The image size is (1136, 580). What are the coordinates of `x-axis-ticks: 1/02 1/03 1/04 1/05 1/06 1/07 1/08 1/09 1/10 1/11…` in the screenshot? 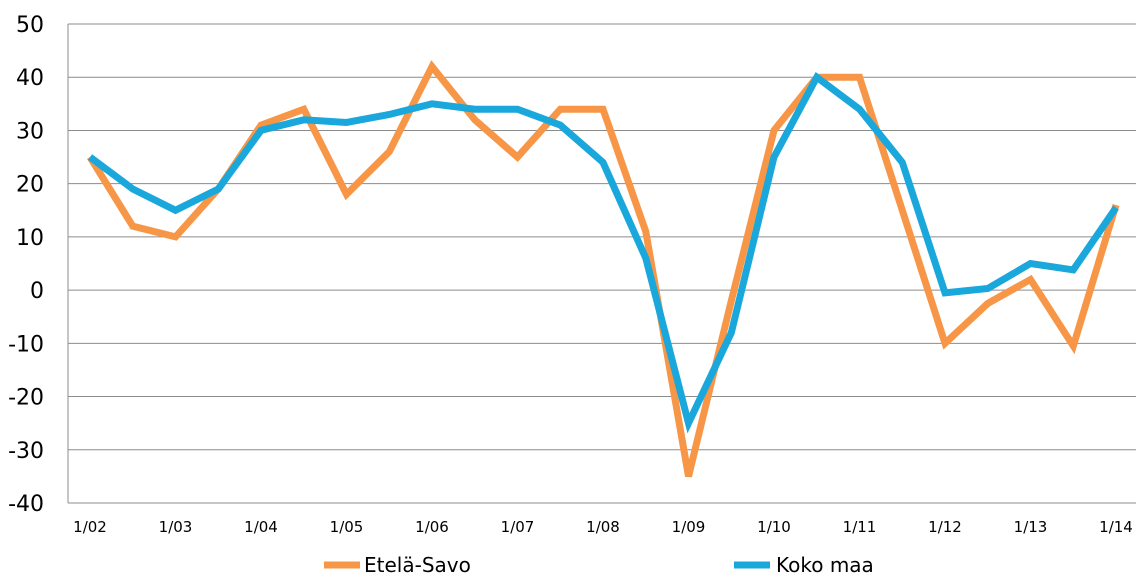 It's located at (603, 527).